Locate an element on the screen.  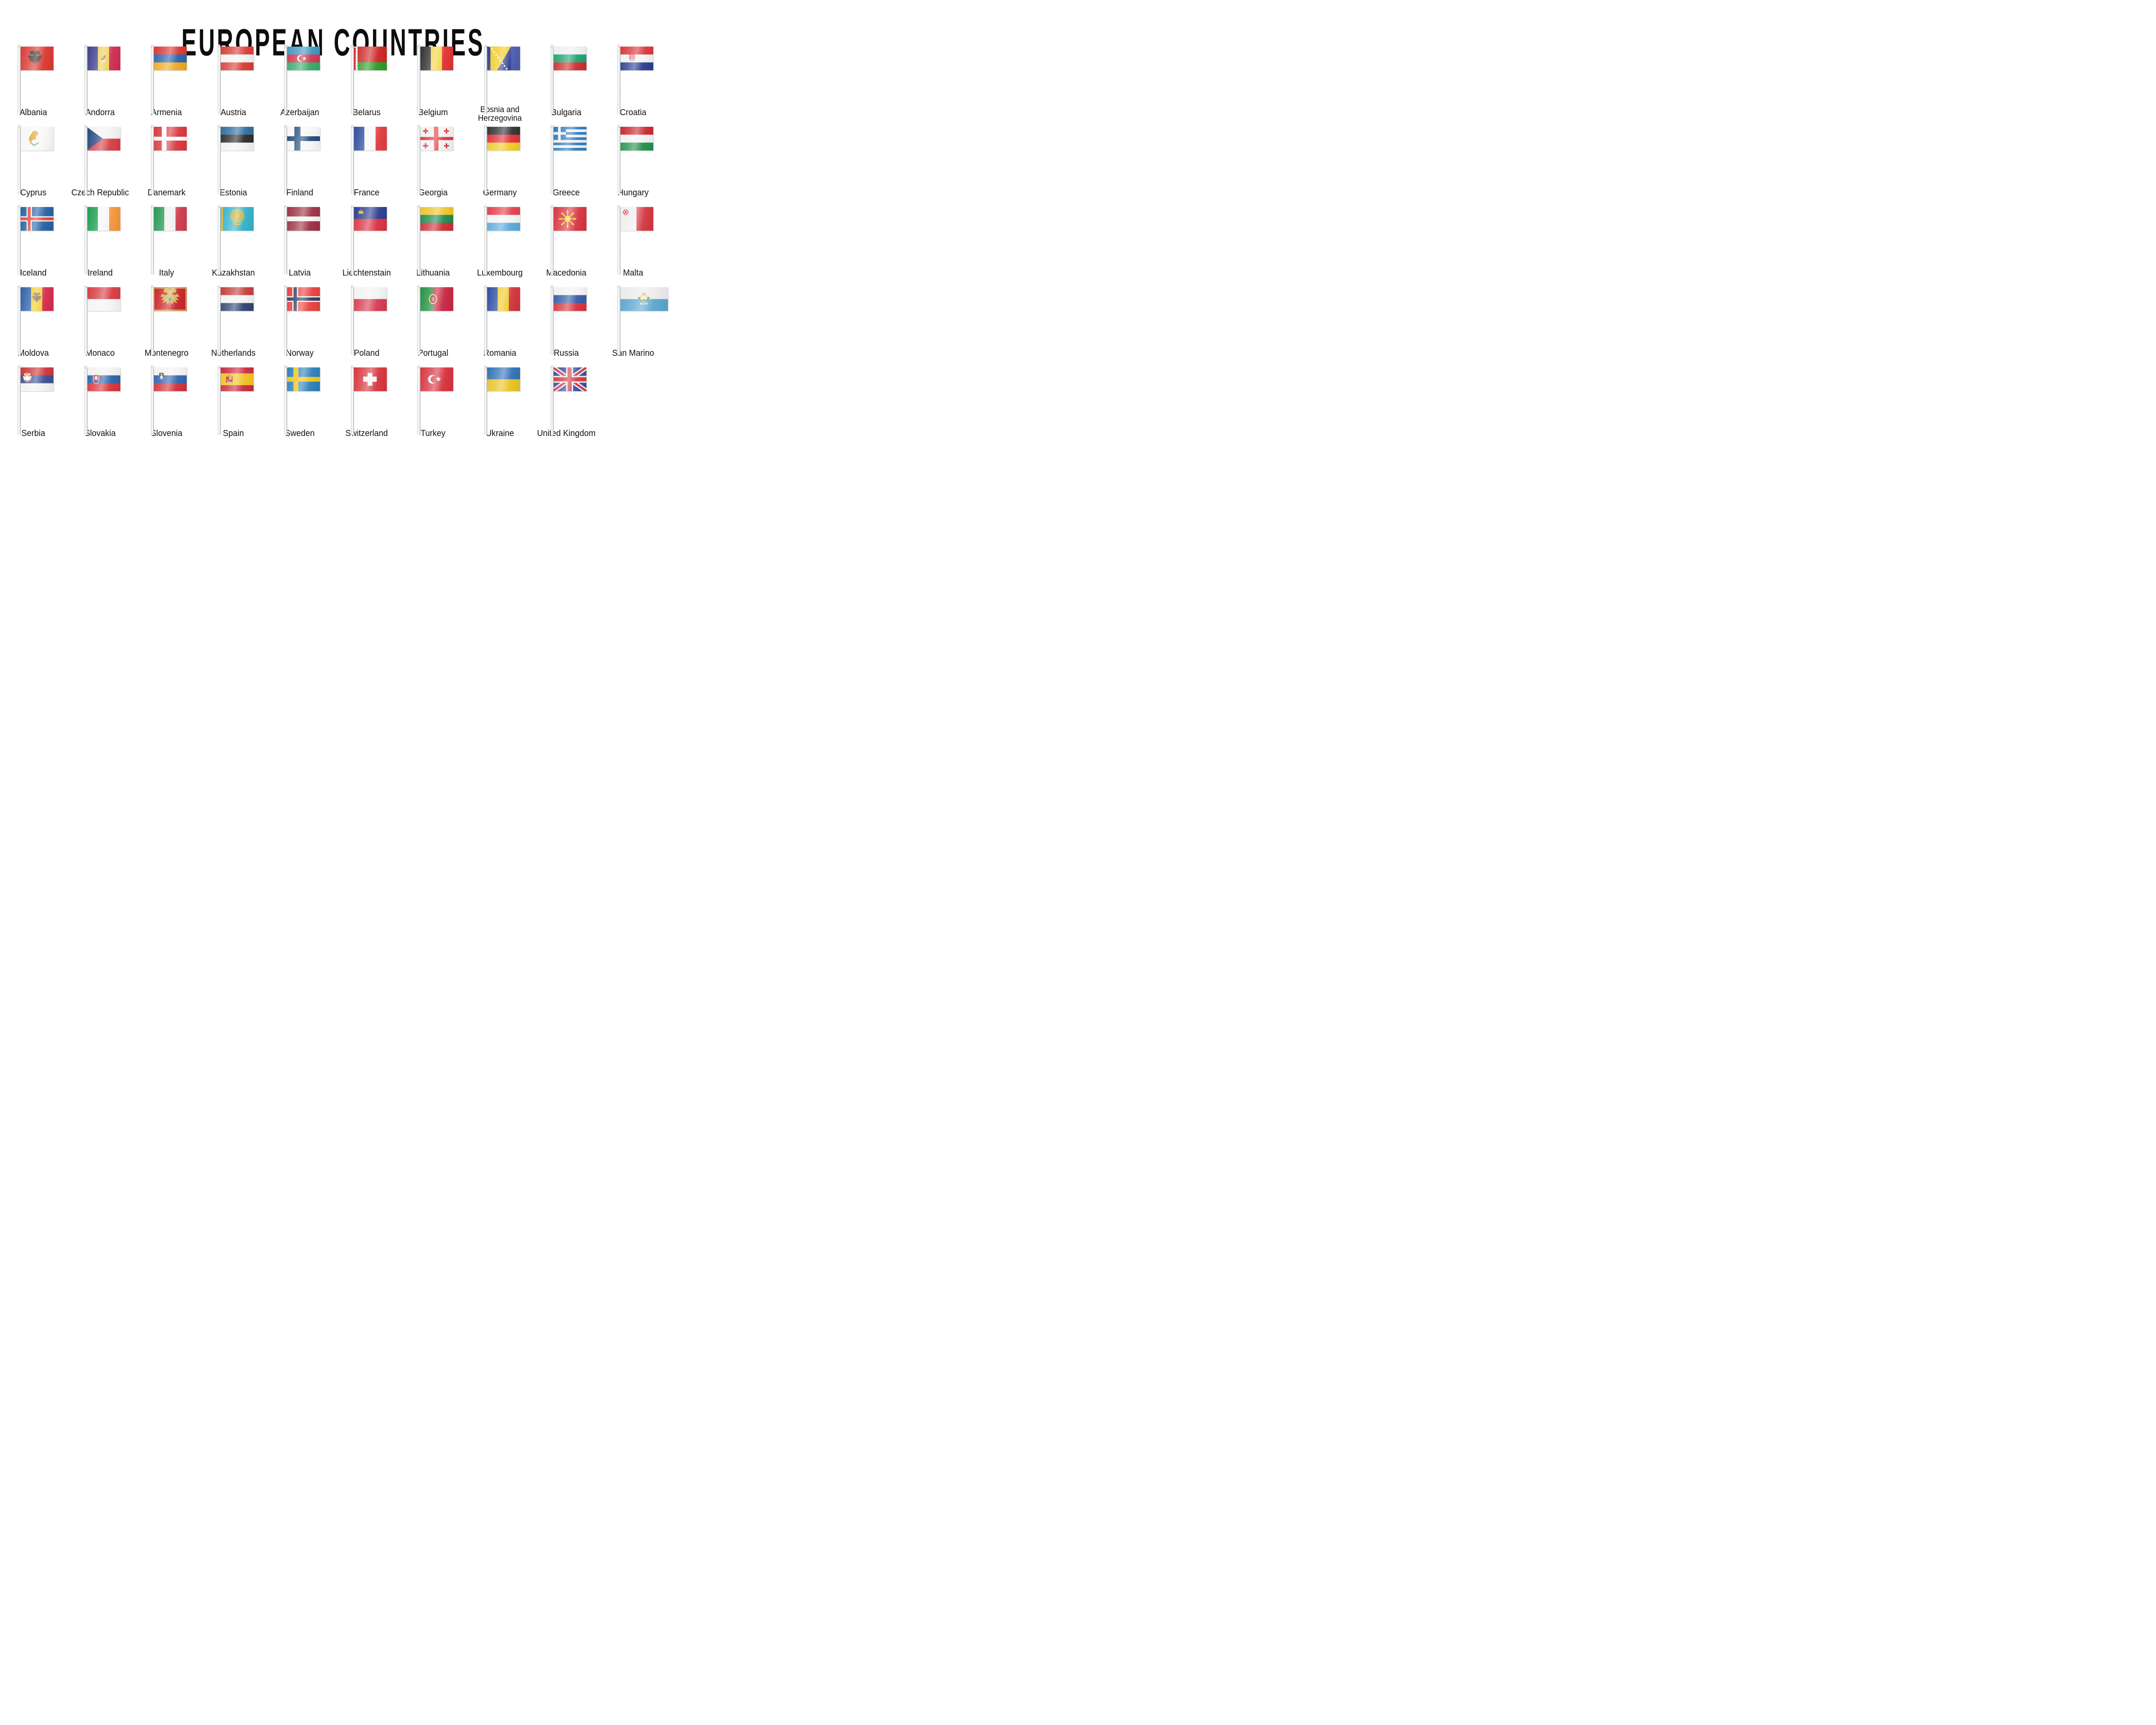
country-label: Ukraine is located at coordinates (499, 433).